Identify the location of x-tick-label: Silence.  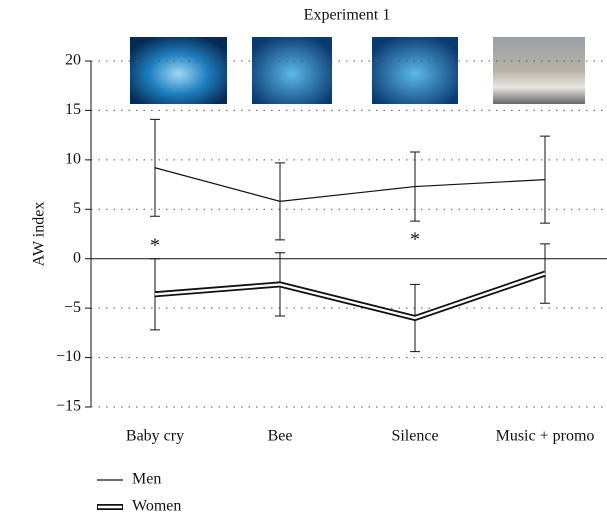
(414, 436).